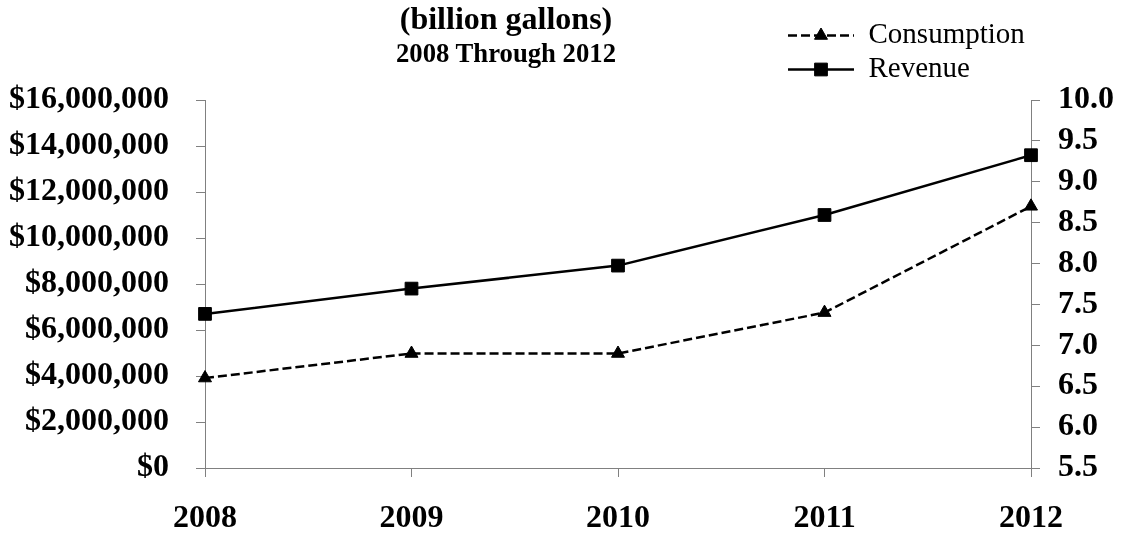 This screenshot has height=534, width=1127. What do you see at coordinates (89, 143) in the screenshot?
I see `y-tick-label: $14,000,000` at bounding box center [89, 143].